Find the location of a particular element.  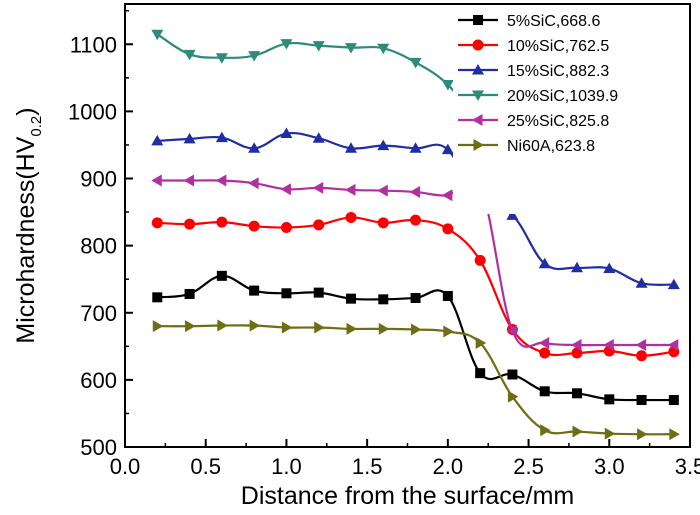

legend-entry: 20%SiC,1039.9 is located at coordinates (538, 96).